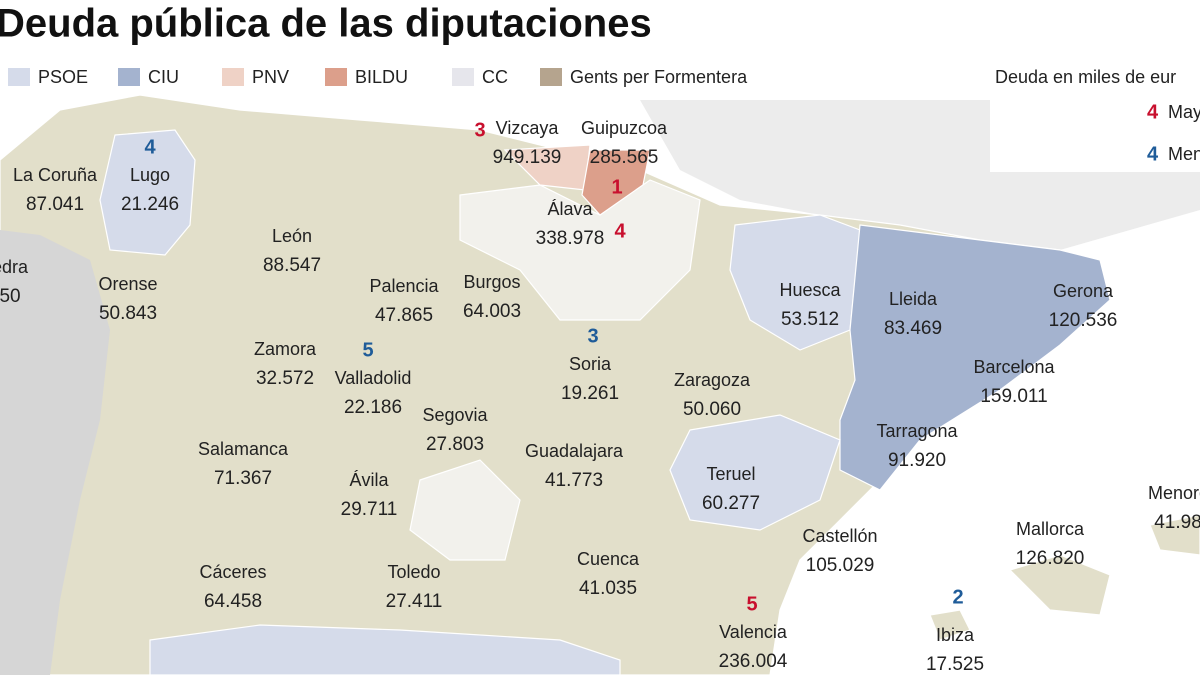 The height and width of the screenshot is (675, 1200). What do you see at coordinates (285, 378) in the screenshot?
I see `province-debt: 32.572` at bounding box center [285, 378].